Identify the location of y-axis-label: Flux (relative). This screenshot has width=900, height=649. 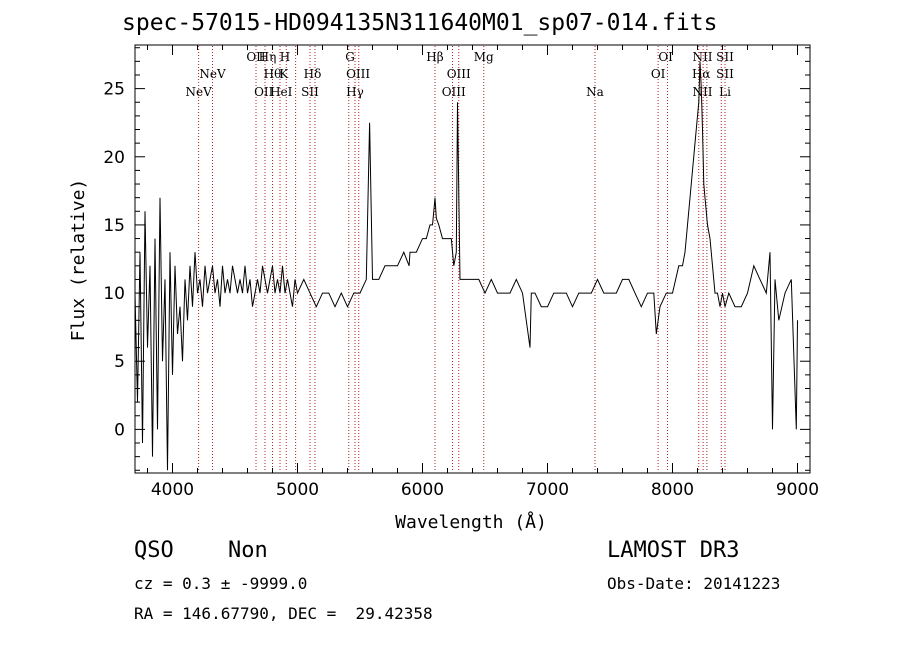
(78, 260).